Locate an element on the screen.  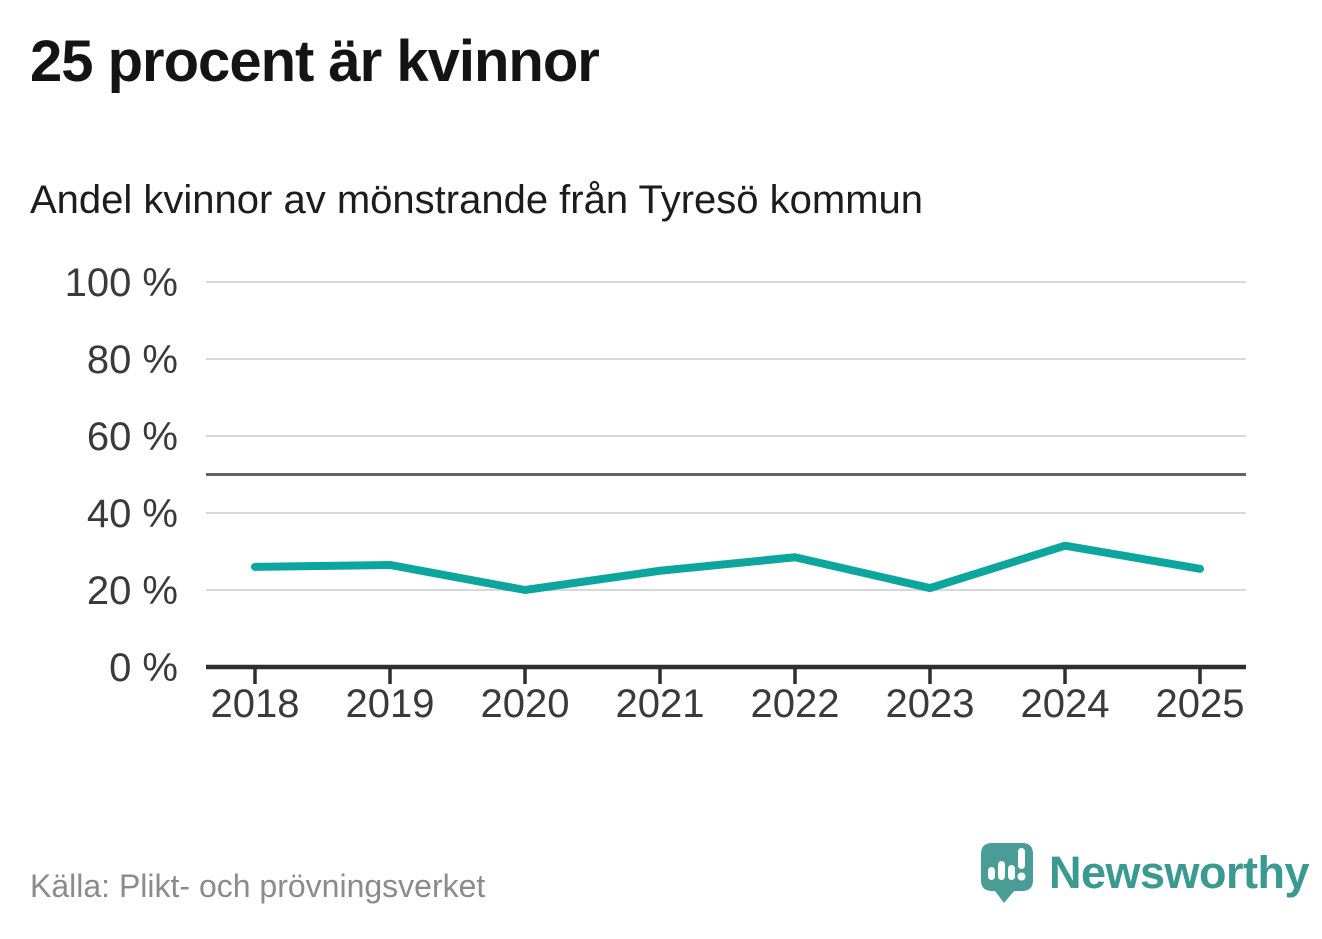
y-axis-label: 40 % is located at coordinates (132, 514).